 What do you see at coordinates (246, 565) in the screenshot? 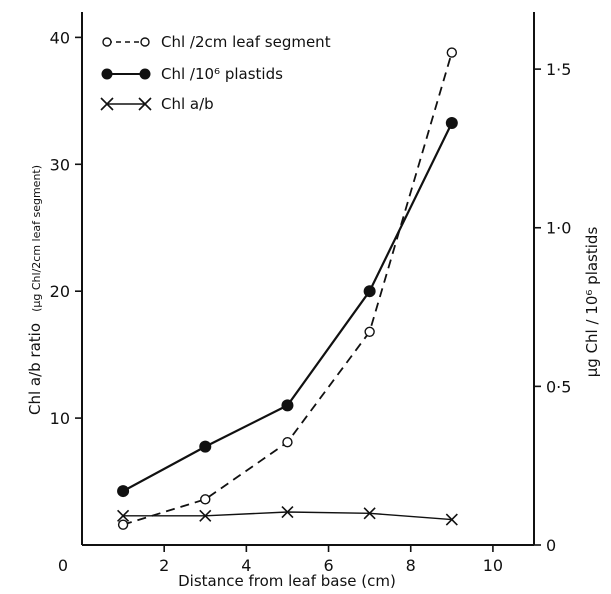
I see `x-tick-label: 4` at bounding box center [246, 565].